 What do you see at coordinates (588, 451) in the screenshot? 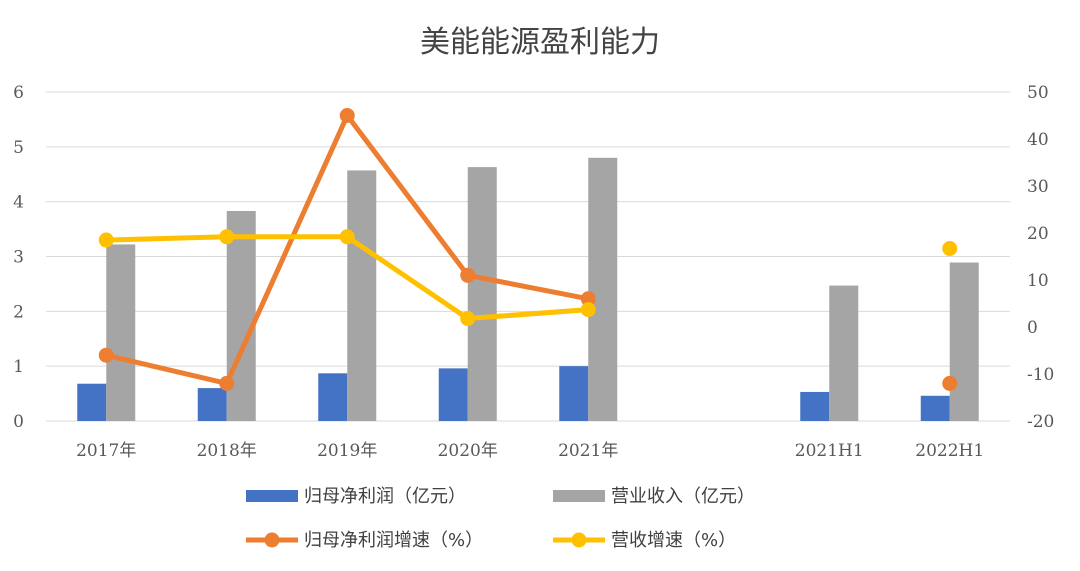
I see `x-tick-label: 2021年` at bounding box center [588, 451].